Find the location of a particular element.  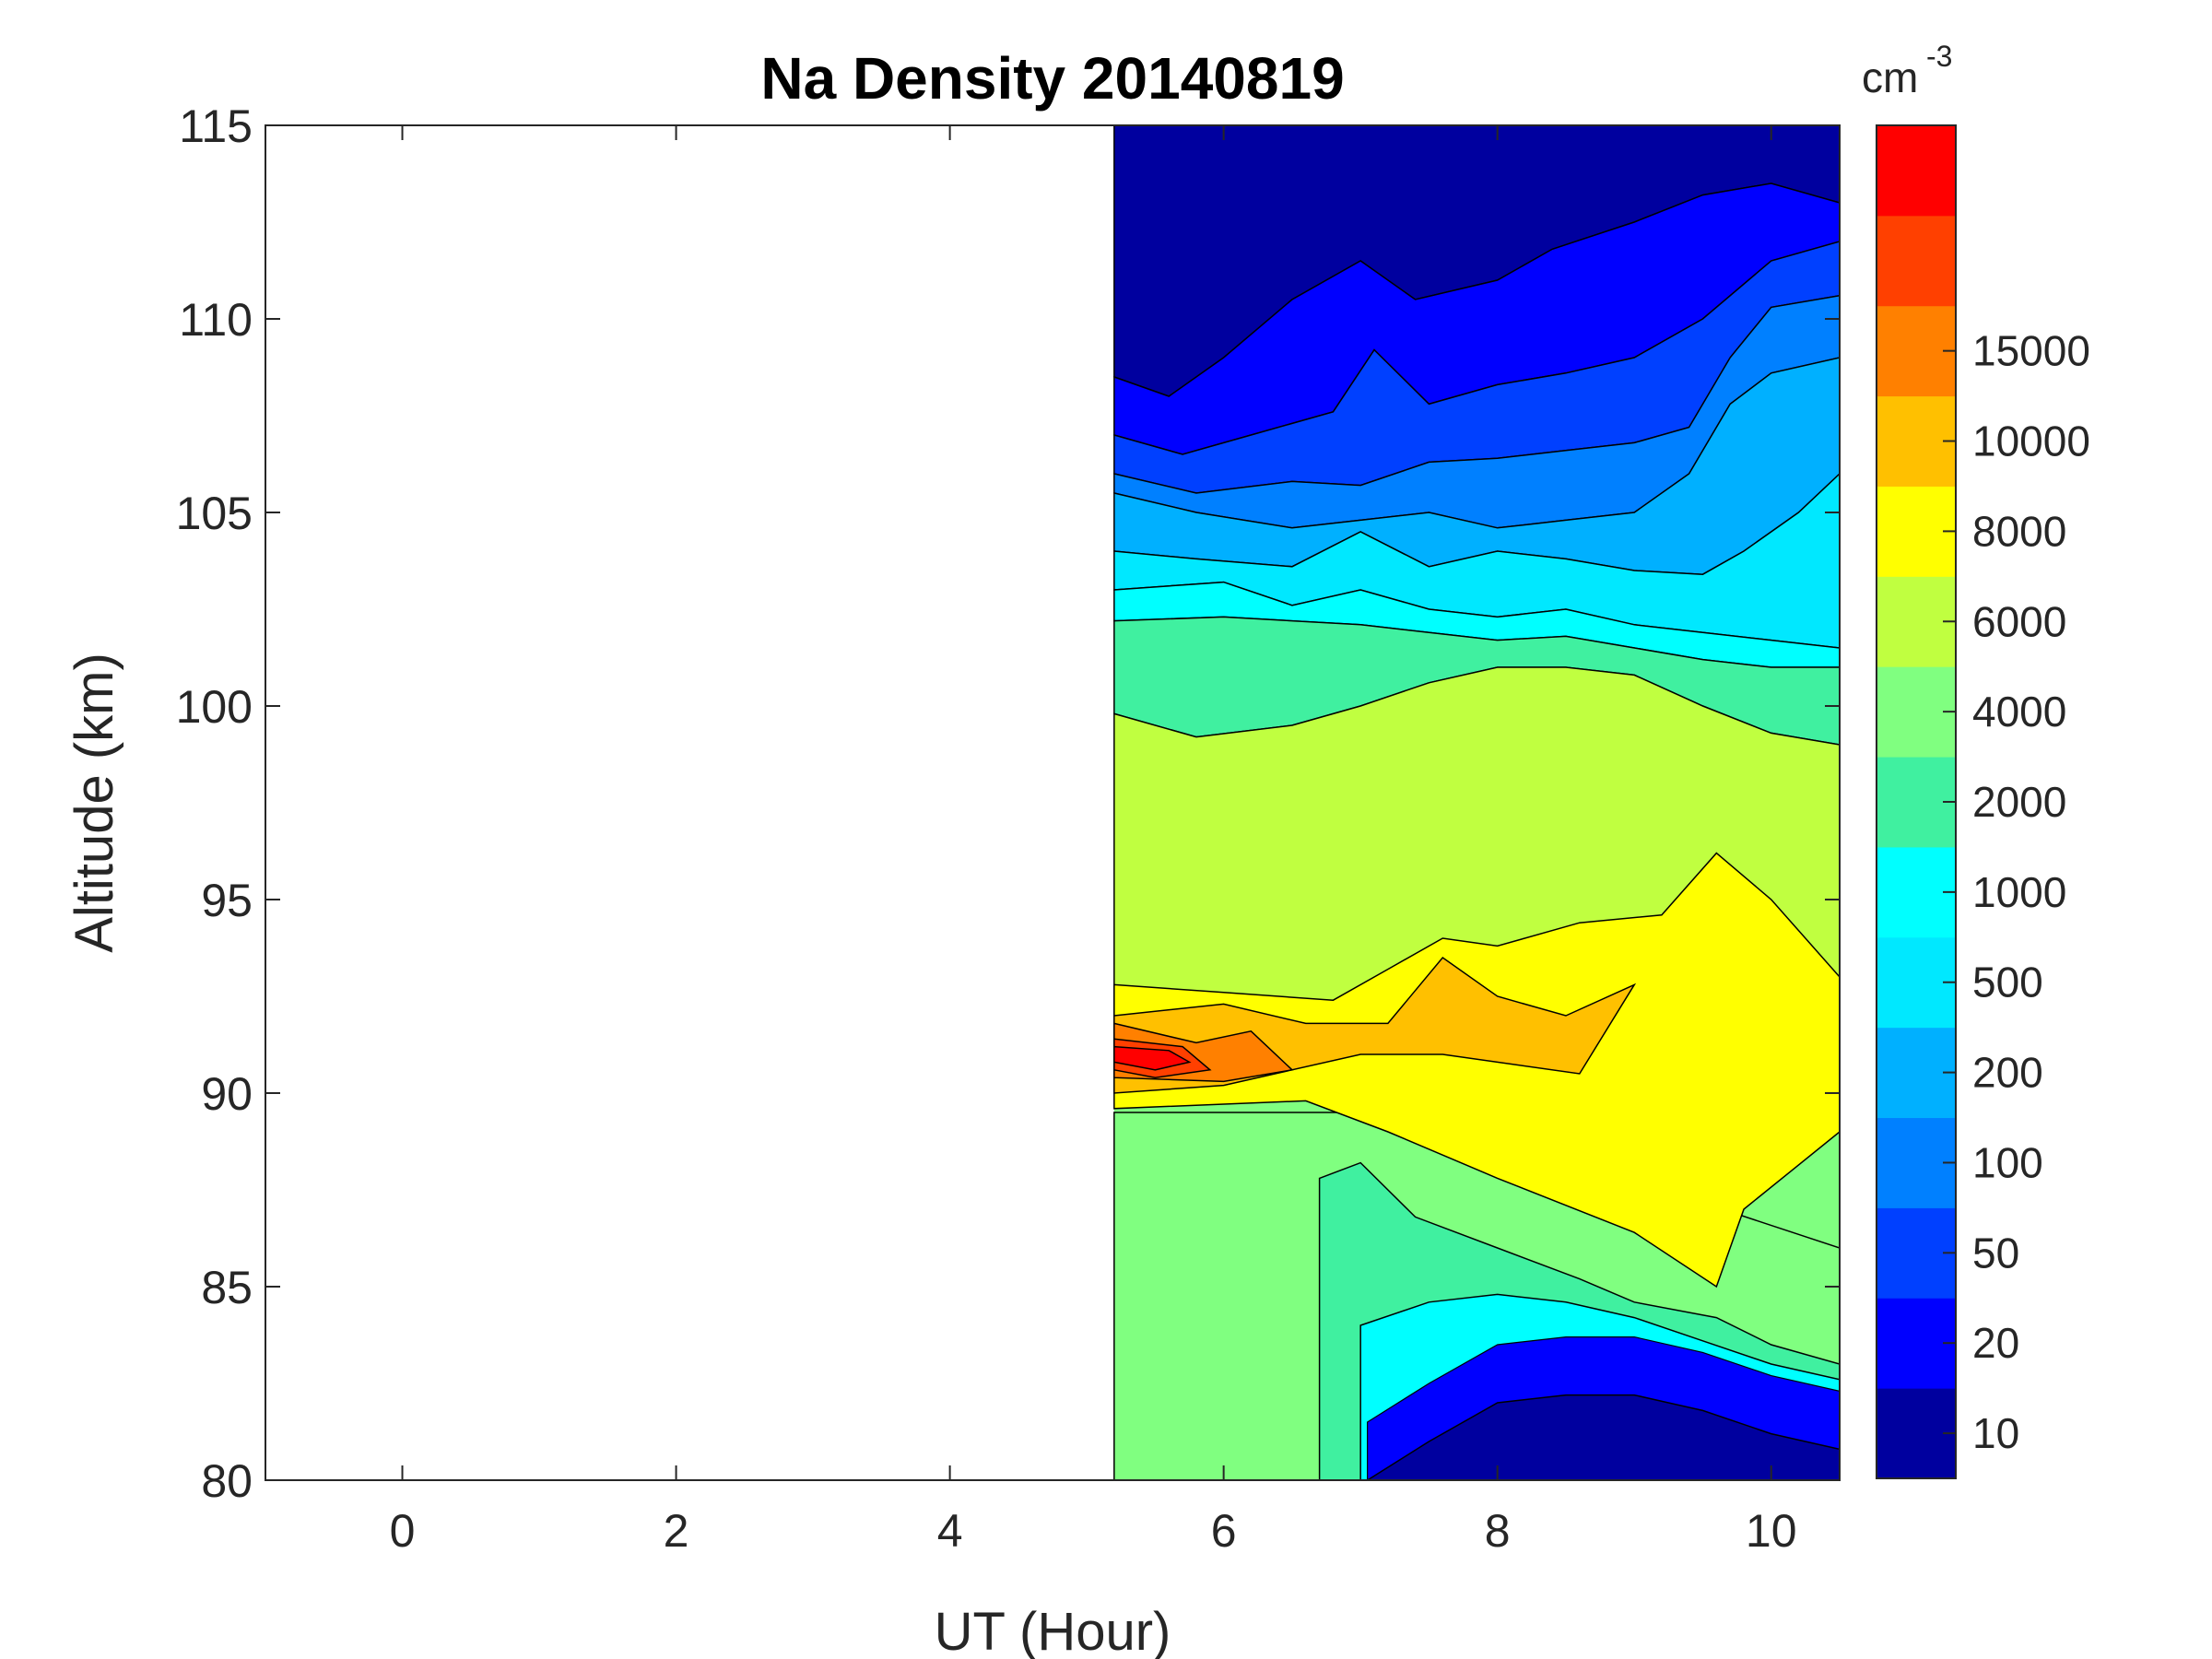

colorbar-level-label: 50 is located at coordinates (1995, 1253).